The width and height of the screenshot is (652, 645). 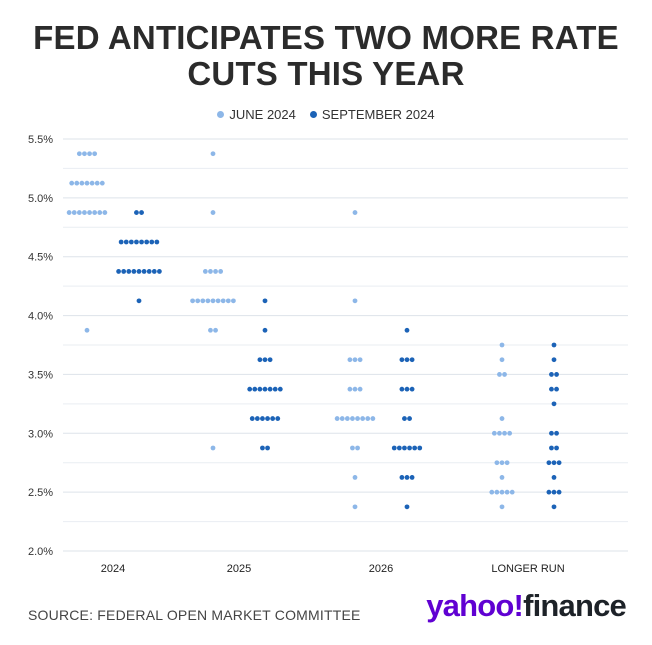 I want to click on y-tick-label: 3.5%, so click(x=40, y=375).